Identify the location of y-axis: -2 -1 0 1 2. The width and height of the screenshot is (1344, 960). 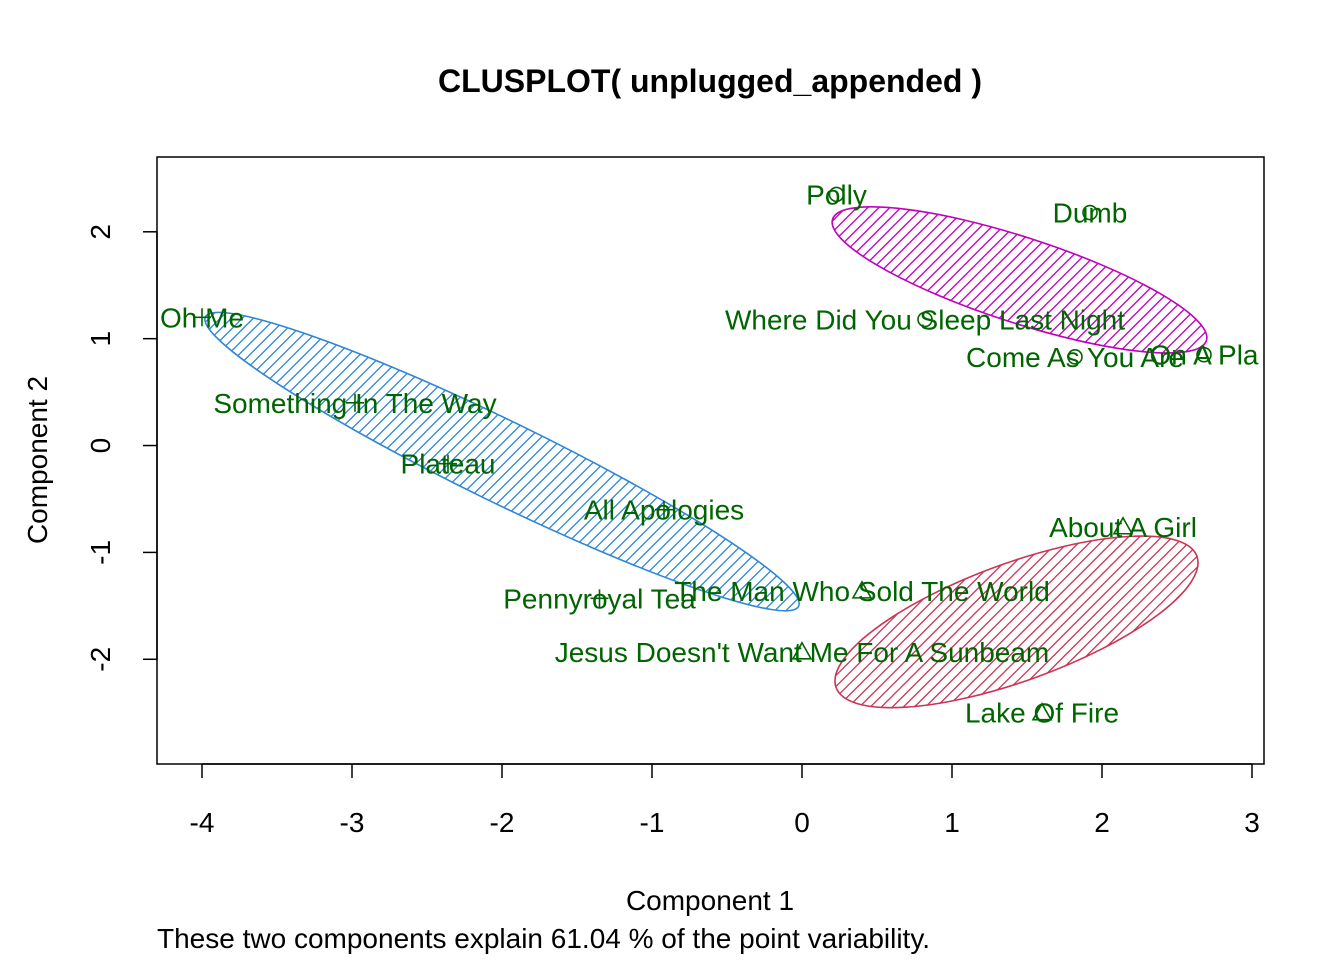
(121, 448).